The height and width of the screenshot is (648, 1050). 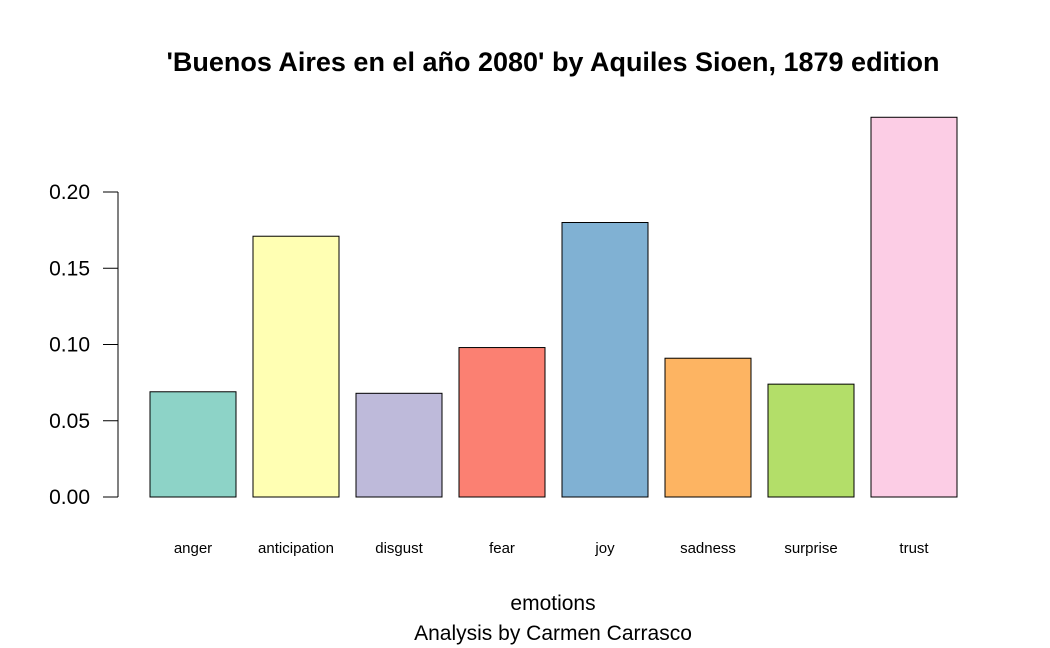 I want to click on bar-surprise, so click(x=811, y=440).